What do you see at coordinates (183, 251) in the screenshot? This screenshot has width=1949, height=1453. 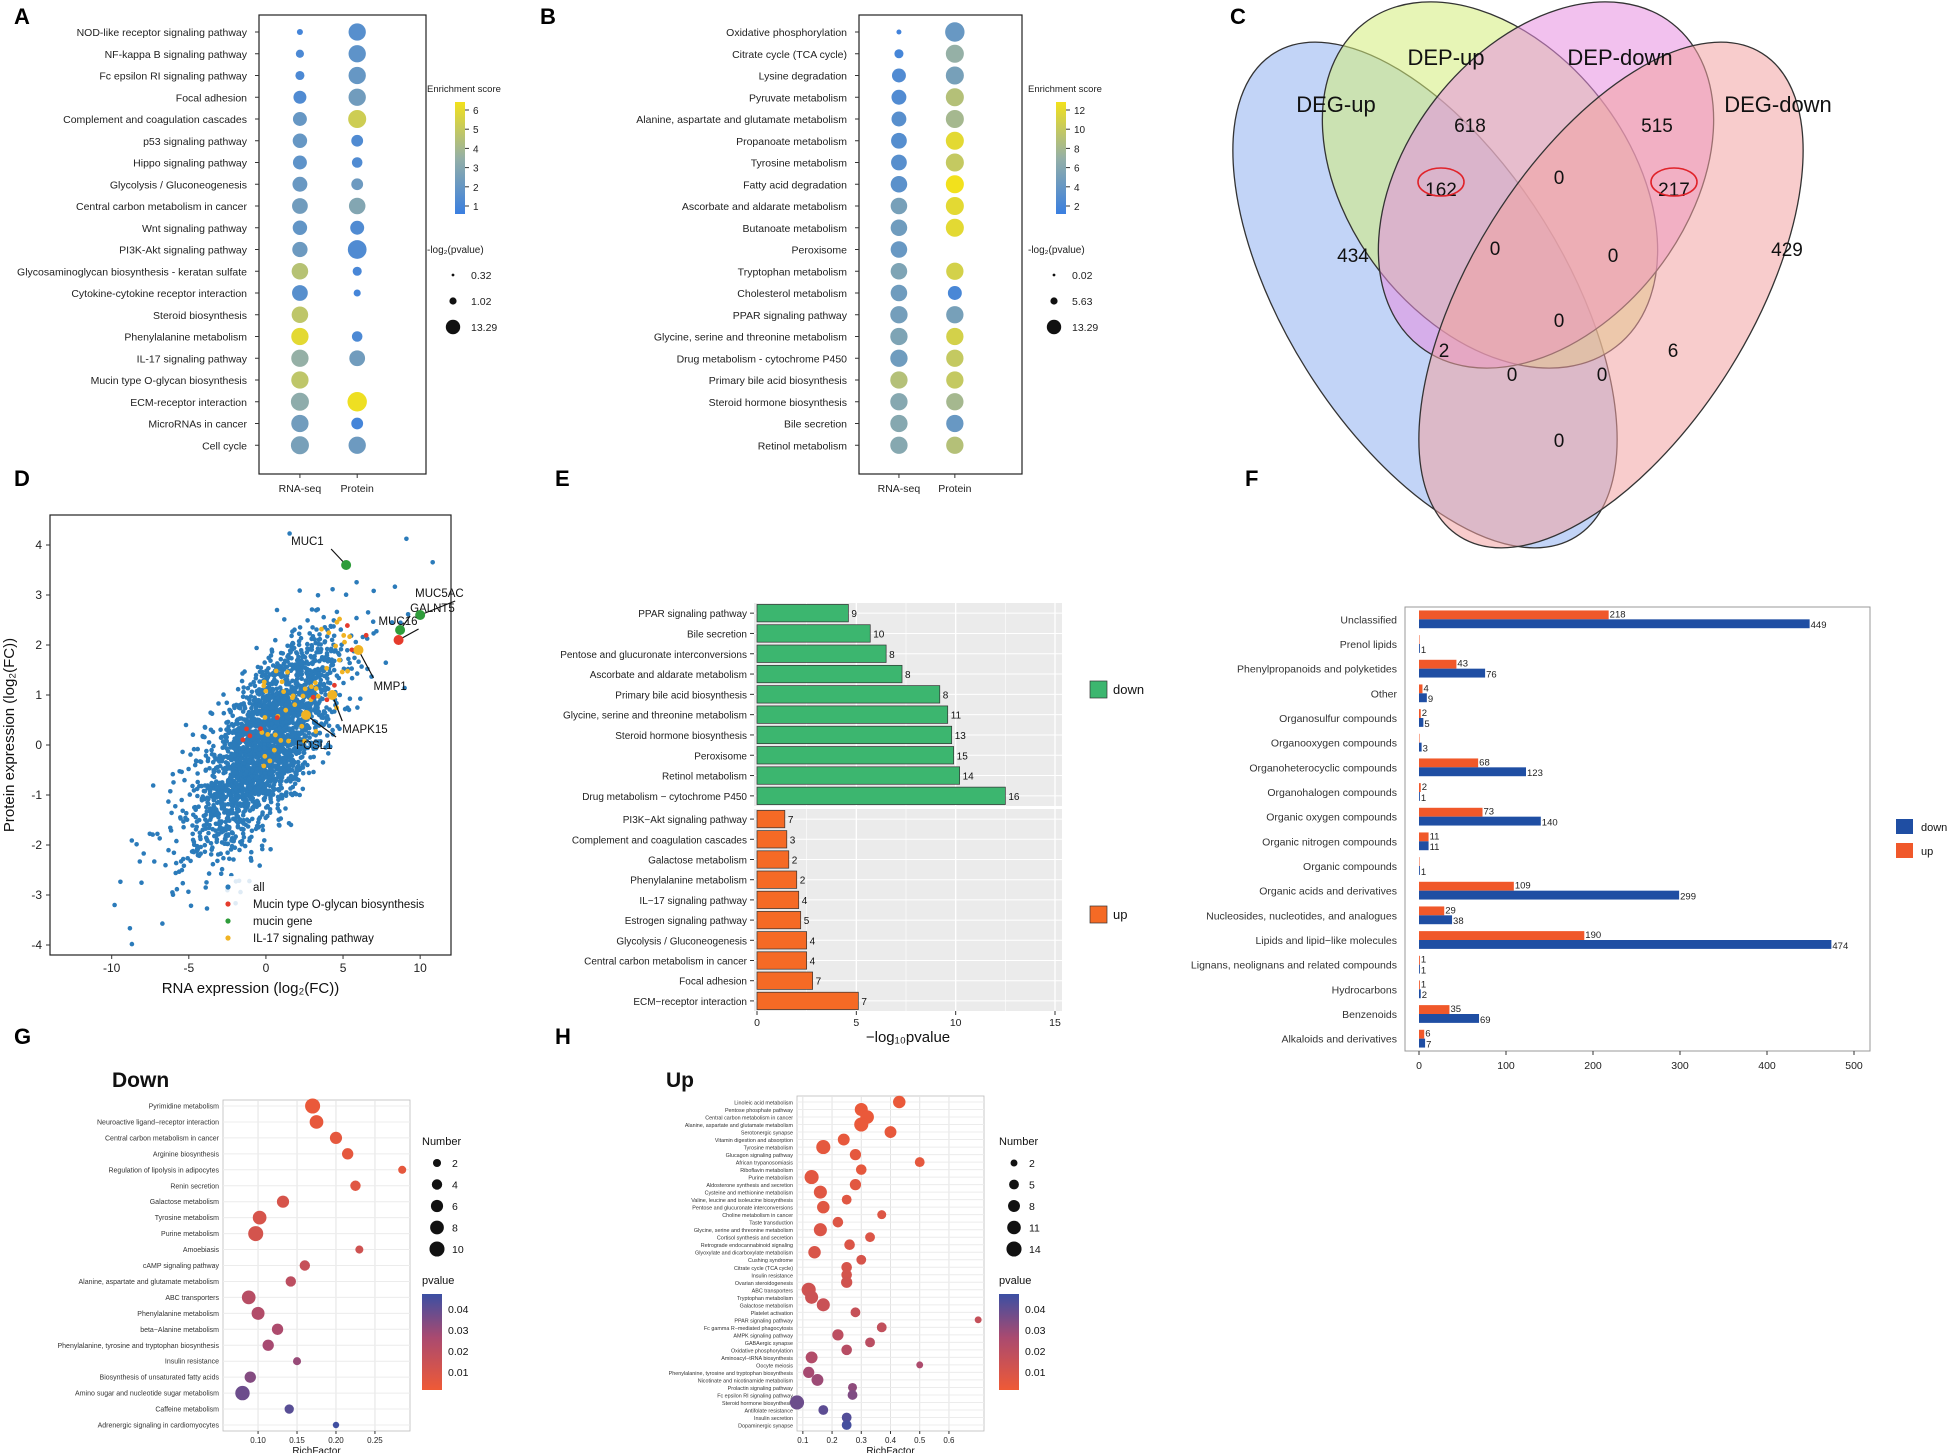 I see `pathway-label: PI3K-Akt signaling pathway` at bounding box center [183, 251].